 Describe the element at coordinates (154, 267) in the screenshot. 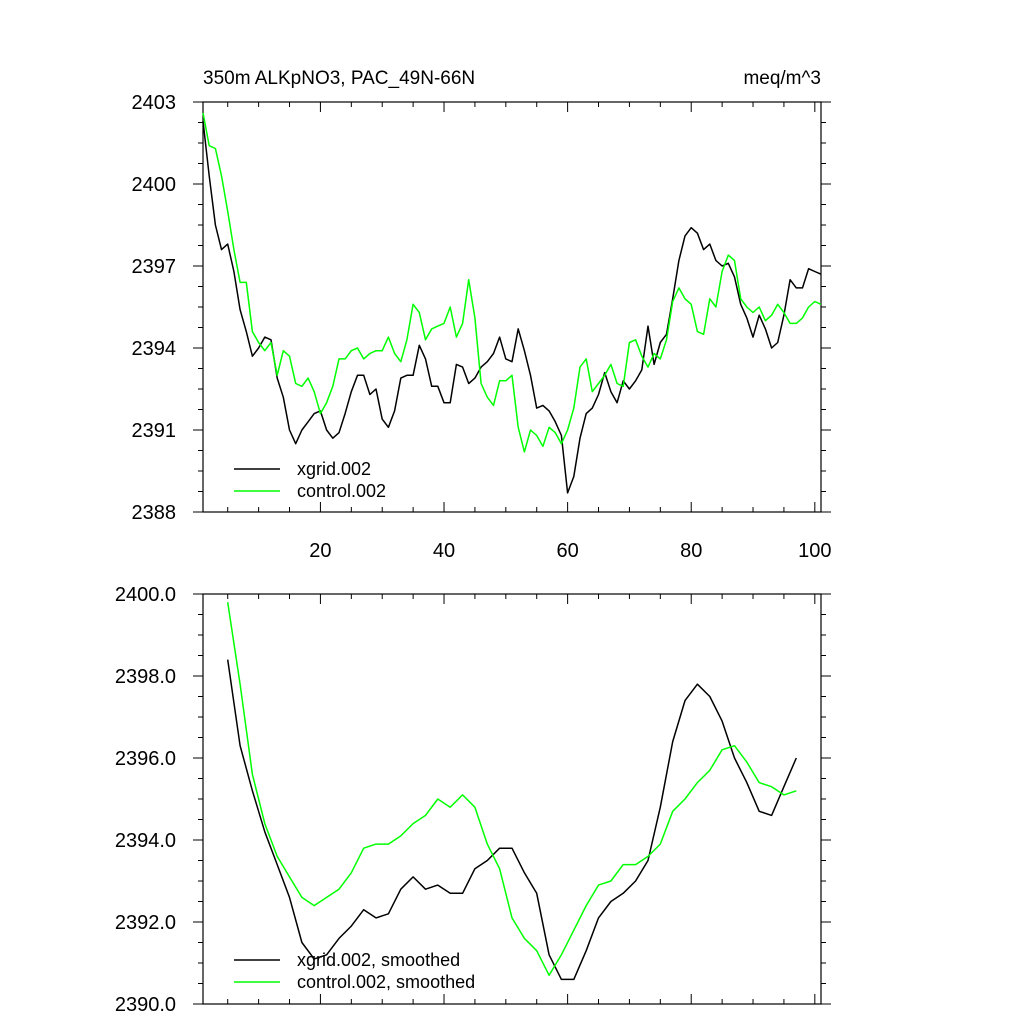

I see `y-tick-label: 2397` at that location.